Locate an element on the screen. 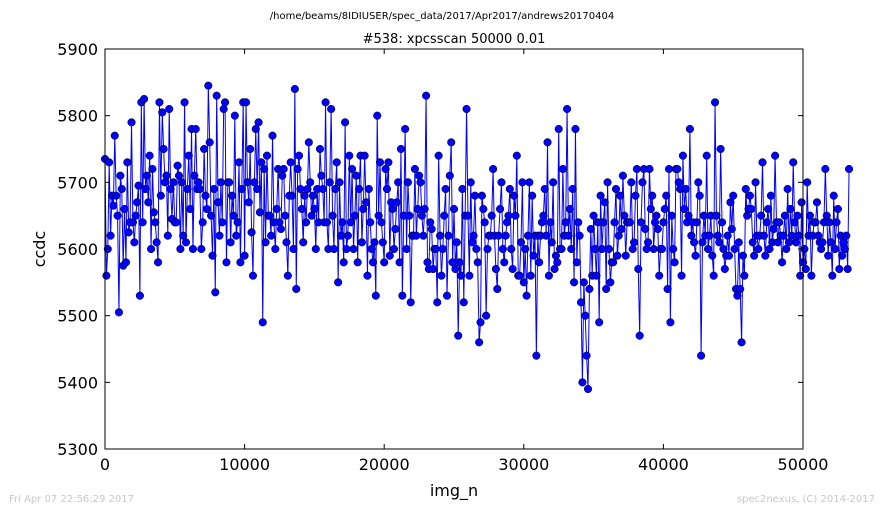  x-tick-label: 0 is located at coordinates (105, 464).